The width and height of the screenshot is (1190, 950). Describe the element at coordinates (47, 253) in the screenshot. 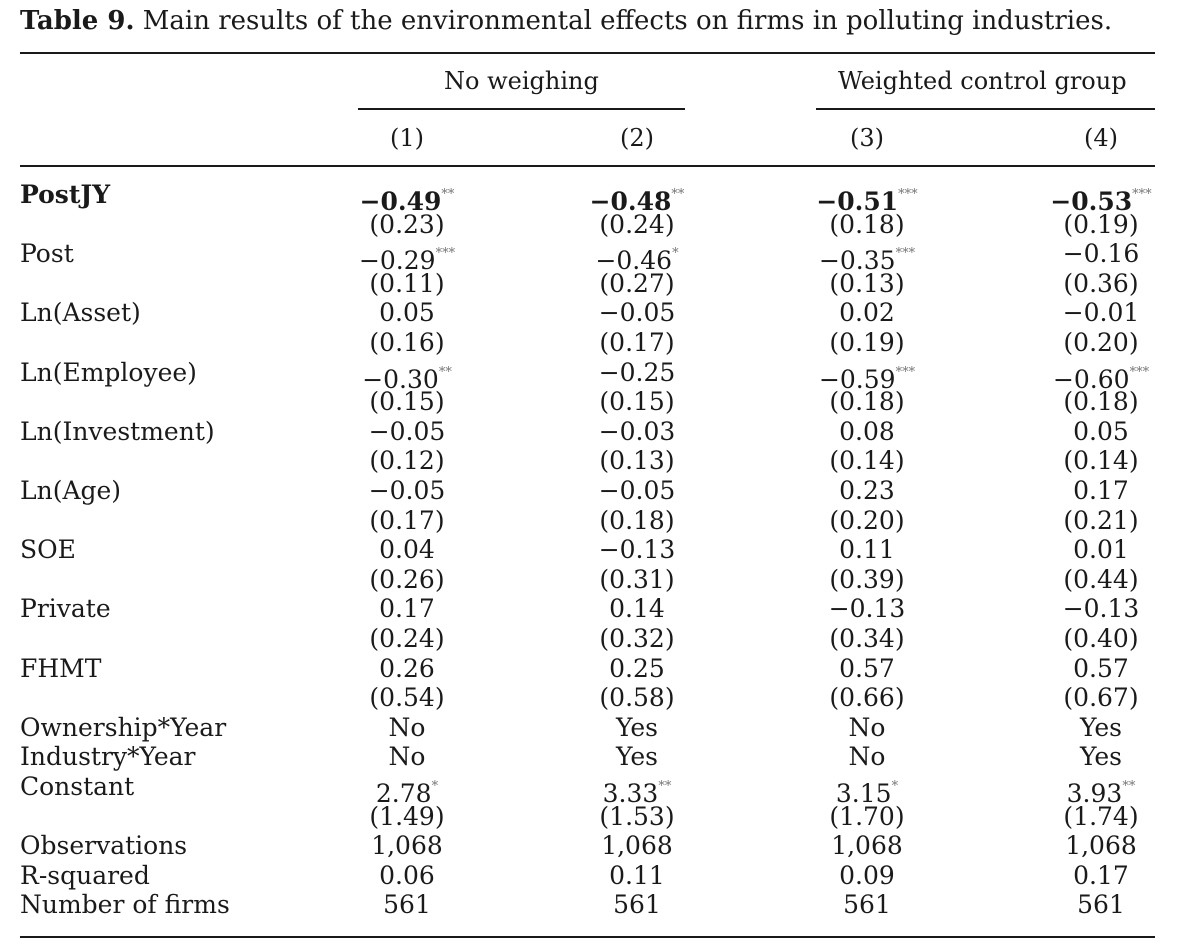

I see `row-label: Post` at that location.